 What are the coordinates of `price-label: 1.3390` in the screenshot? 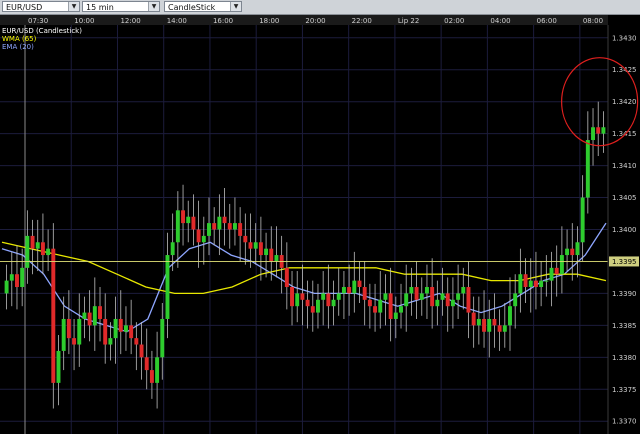 It's located at (624, 294).